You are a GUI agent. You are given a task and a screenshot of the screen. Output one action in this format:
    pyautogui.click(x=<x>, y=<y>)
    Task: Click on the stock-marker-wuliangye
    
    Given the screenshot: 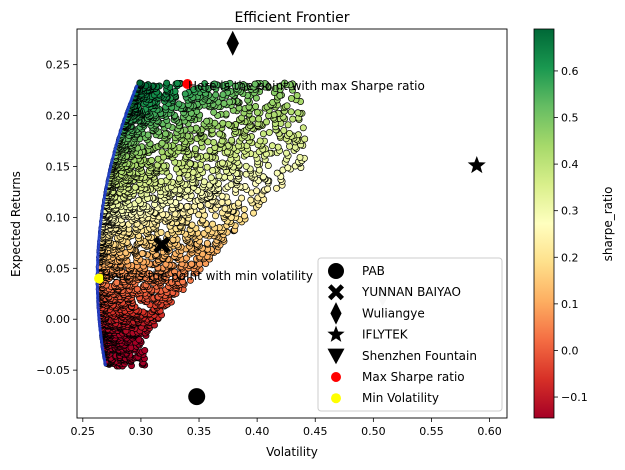 What is the action you would take?
    pyautogui.click(x=232, y=43)
    